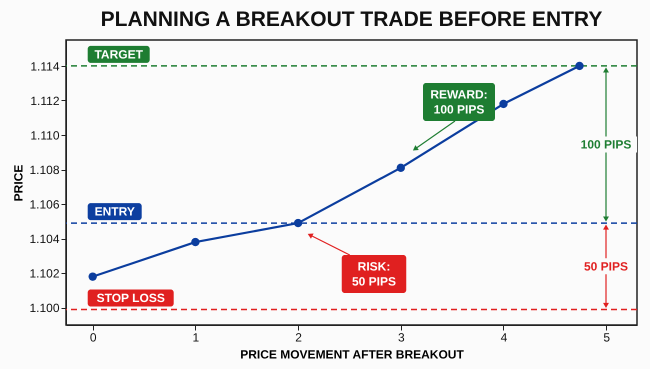 The image size is (650, 369). What do you see at coordinates (45, 135) in the screenshot?
I see `y-tick-label: 1.110` at bounding box center [45, 135].